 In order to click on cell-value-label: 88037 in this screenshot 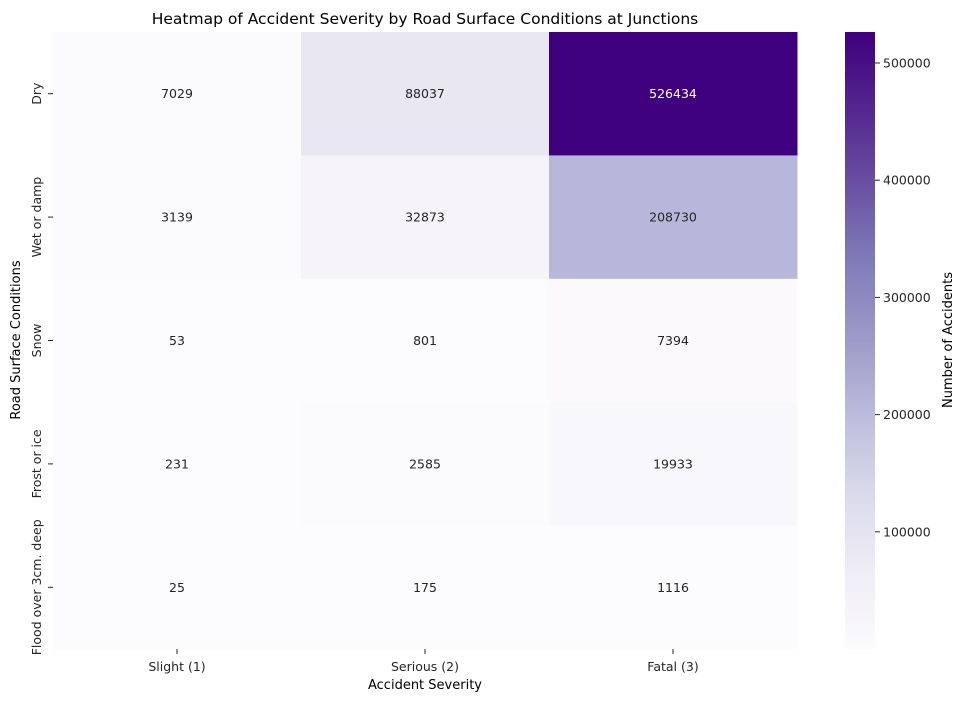, I will do `click(425, 93)`.